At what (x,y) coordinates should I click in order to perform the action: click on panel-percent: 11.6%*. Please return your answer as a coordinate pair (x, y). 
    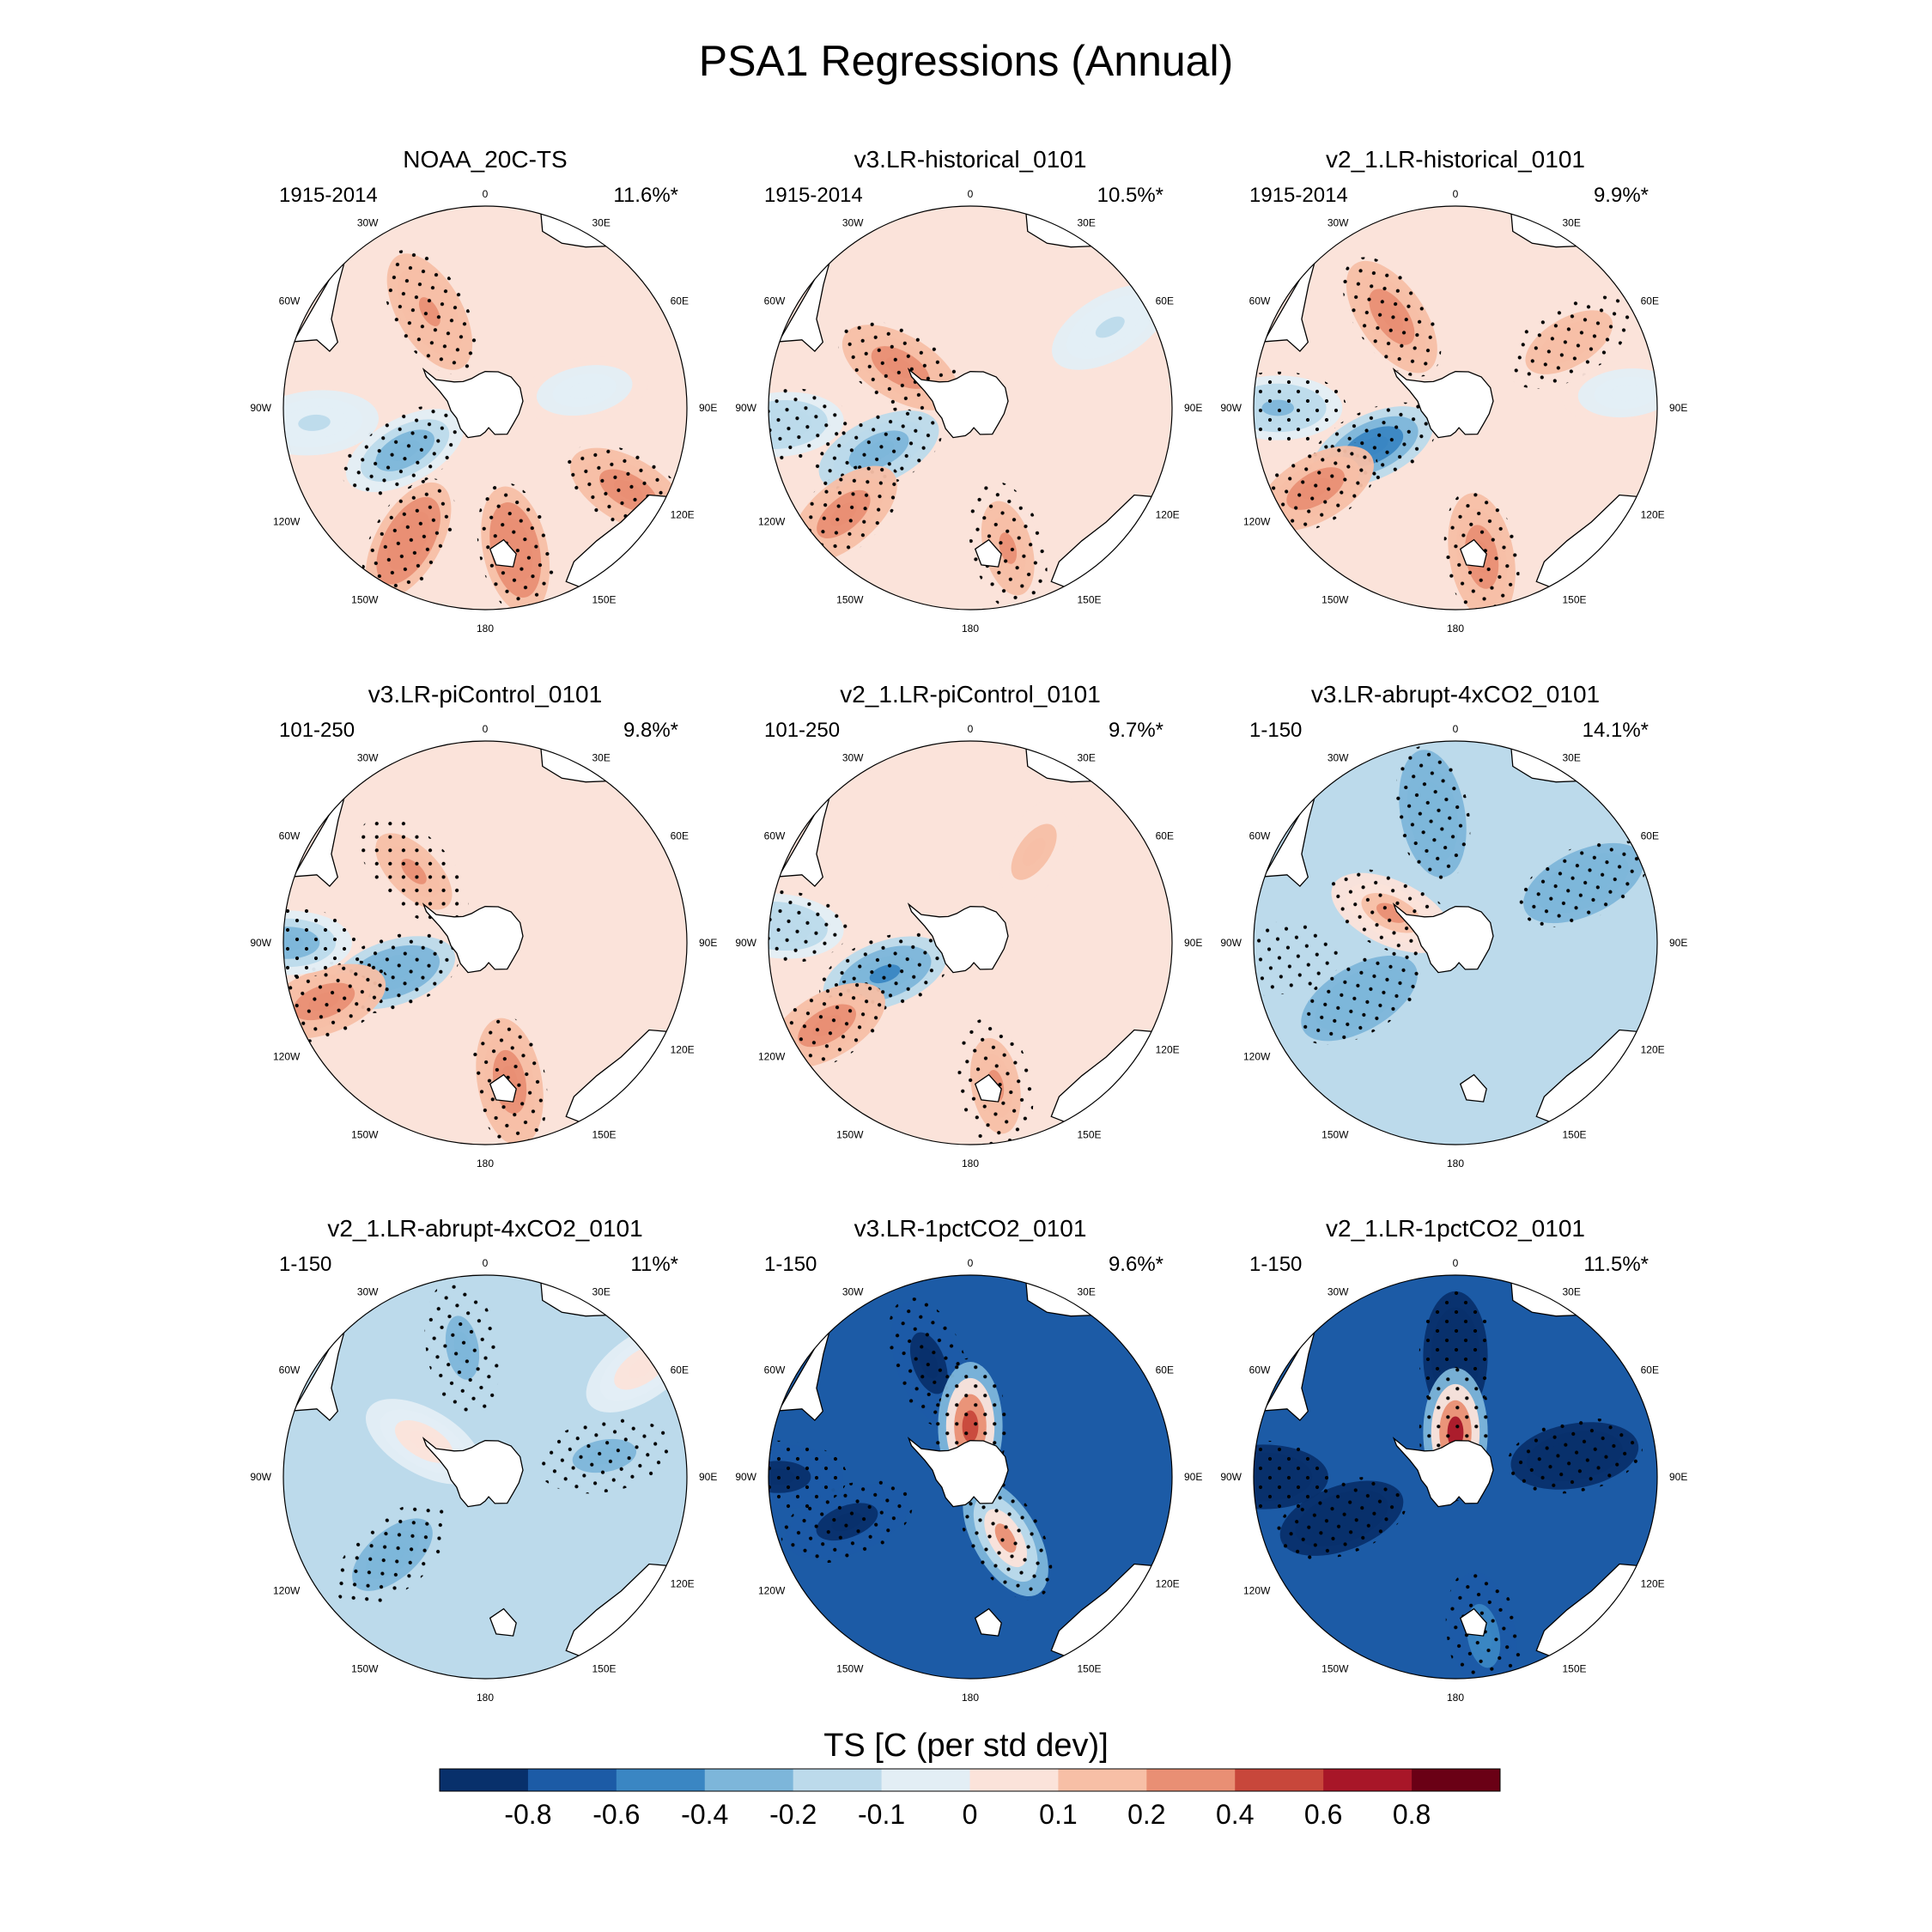
    Looking at the image, I should click on (645, 196).